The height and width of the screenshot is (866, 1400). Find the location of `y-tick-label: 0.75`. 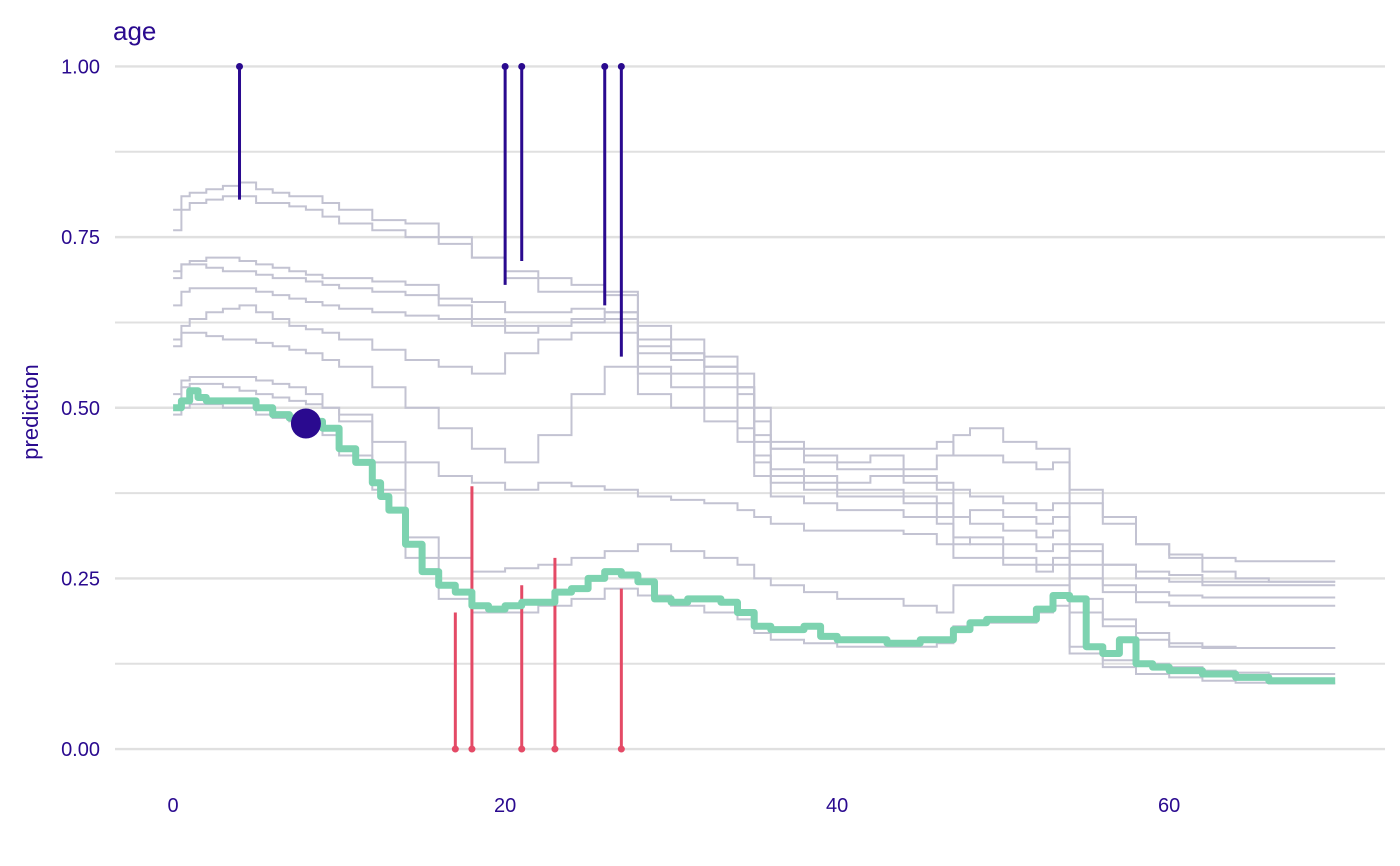

y-tick-label: 0.75 is located at coordinates (80, 238).